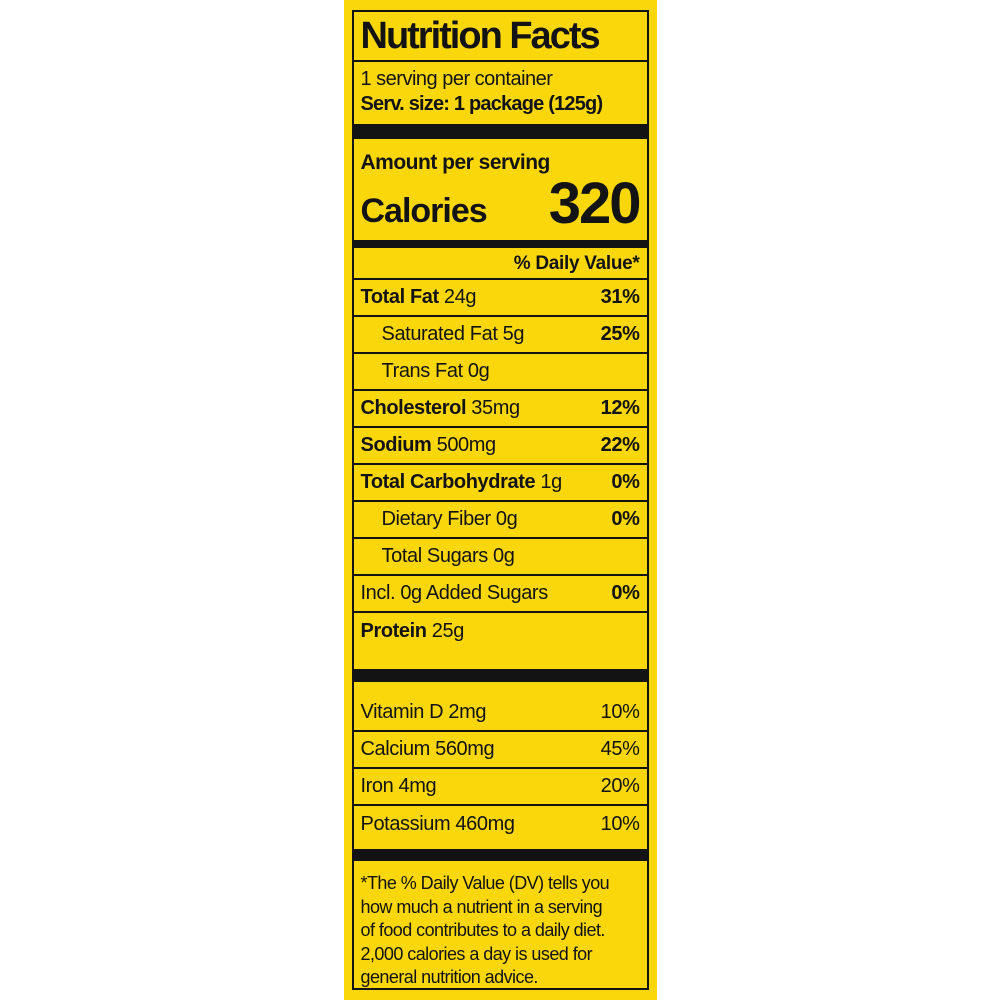 This screenshot has height=1000, width=1000. Describe the element at coordinates (620, 749) in the screenshot. I see `vitamin-daily-value: 45%` at that location.